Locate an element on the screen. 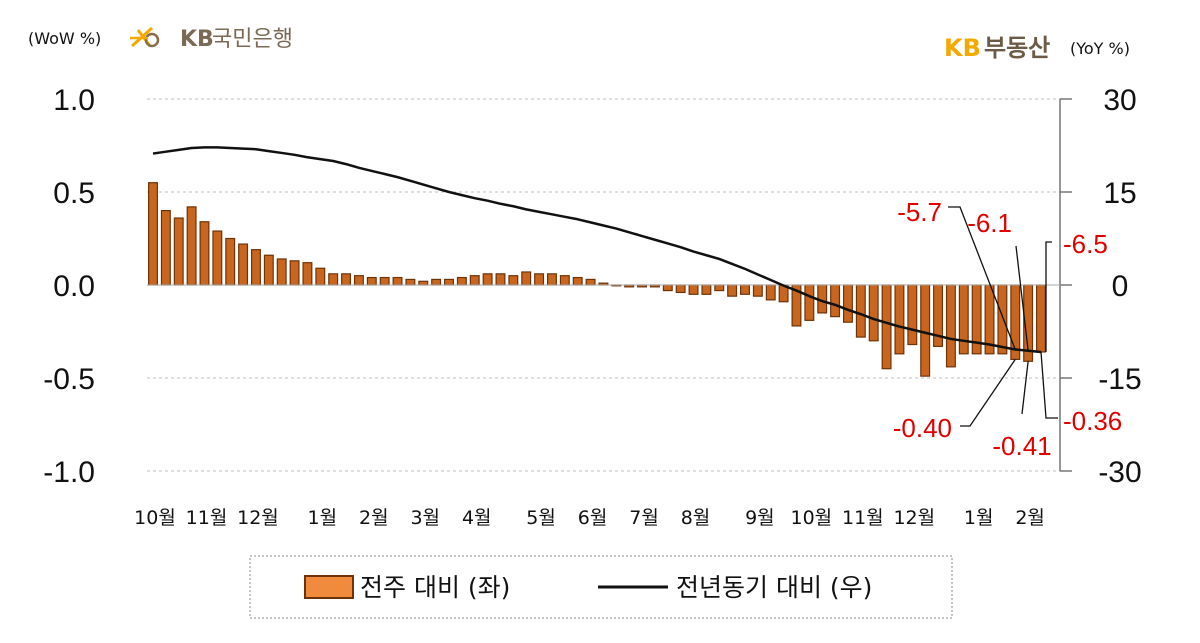 The image size is (1200, 643). annotations: -5.7 -6.1 -6.5 -0.40 -0.41 -0.36 is located at coordinates (1008, 329).